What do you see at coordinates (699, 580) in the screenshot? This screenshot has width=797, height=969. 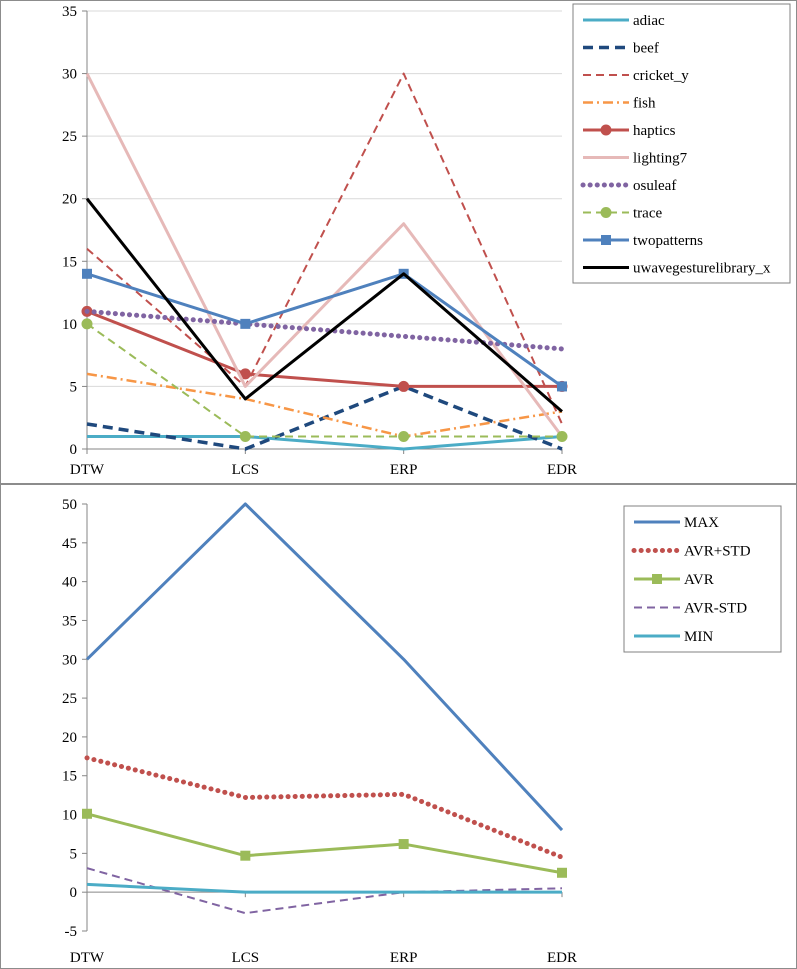 I see `legend-label: AVR` at bounding box center [699, 580].